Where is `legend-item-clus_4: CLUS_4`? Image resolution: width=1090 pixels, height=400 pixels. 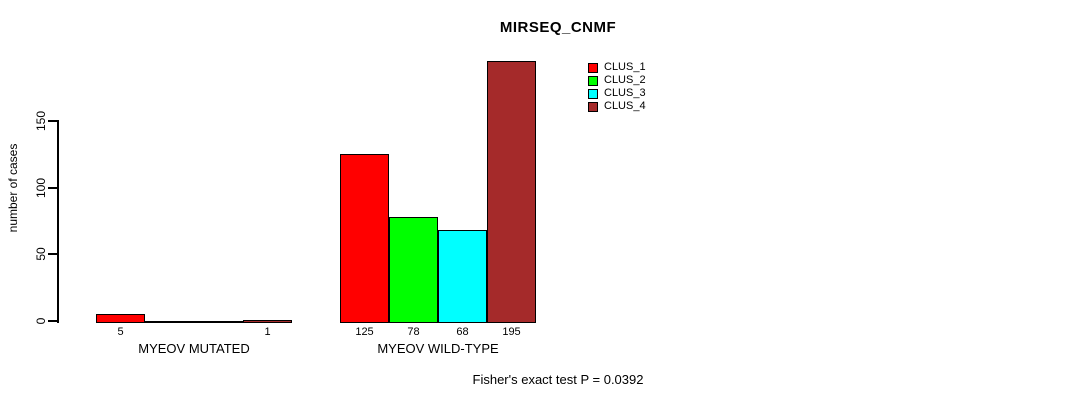
legend-item-clus_4: CLUS_4 is located at coordinates (617, 106).